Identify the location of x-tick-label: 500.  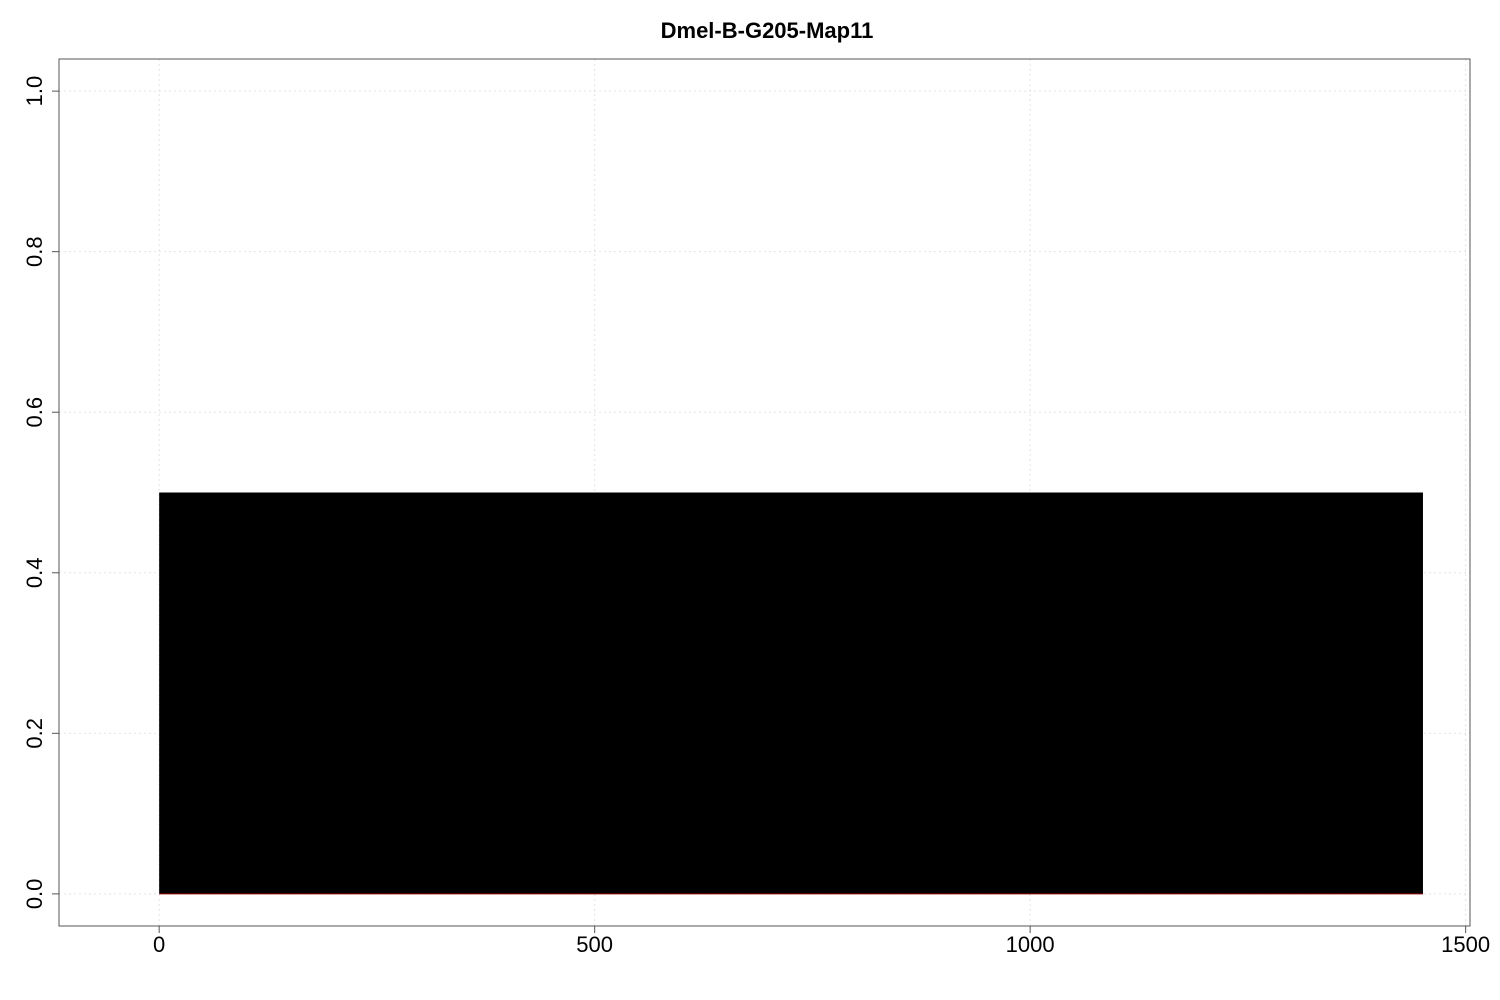
(594, 944).